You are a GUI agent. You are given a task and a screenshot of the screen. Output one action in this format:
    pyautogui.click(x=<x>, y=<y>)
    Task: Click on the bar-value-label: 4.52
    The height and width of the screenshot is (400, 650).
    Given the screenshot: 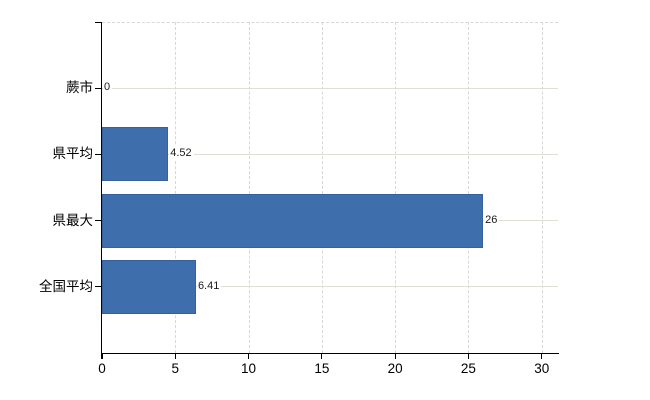 What is the action you would take?
    pyautogui.click(x=181, y=154)
    